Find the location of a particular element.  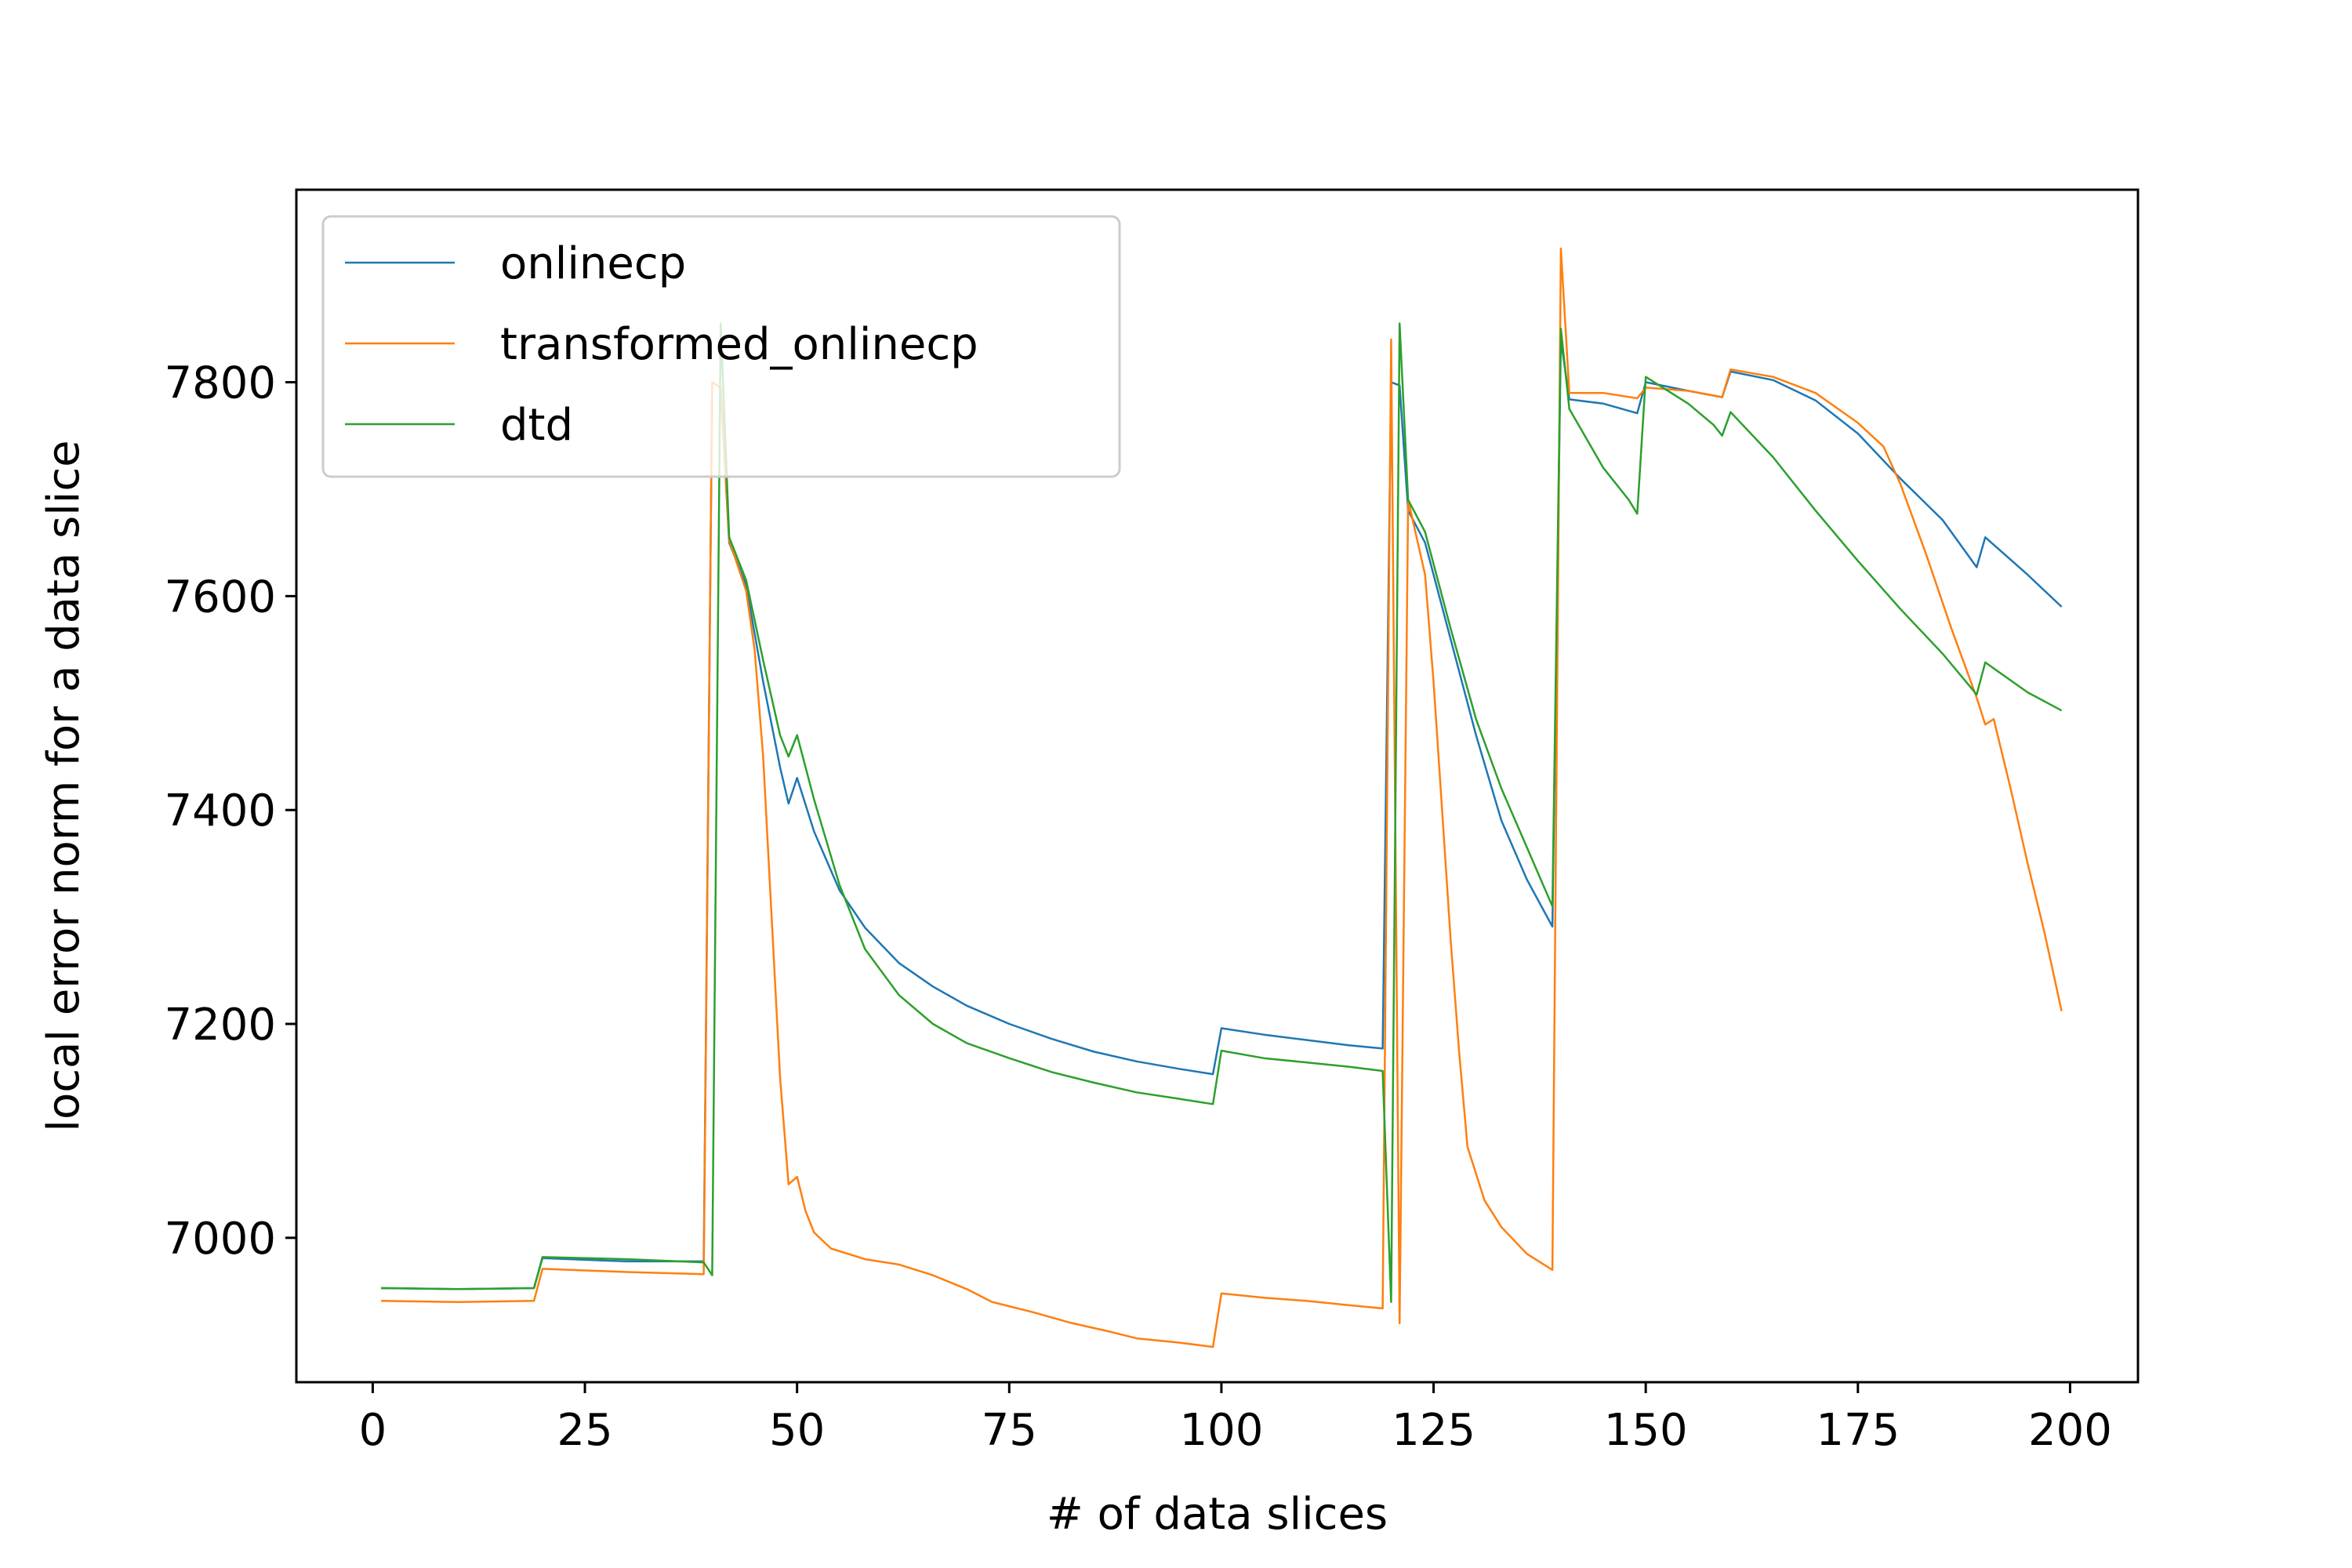

x-axis: 0 25 50 75 100 125 150 175 200 is located at coordinates (1235, 1419).